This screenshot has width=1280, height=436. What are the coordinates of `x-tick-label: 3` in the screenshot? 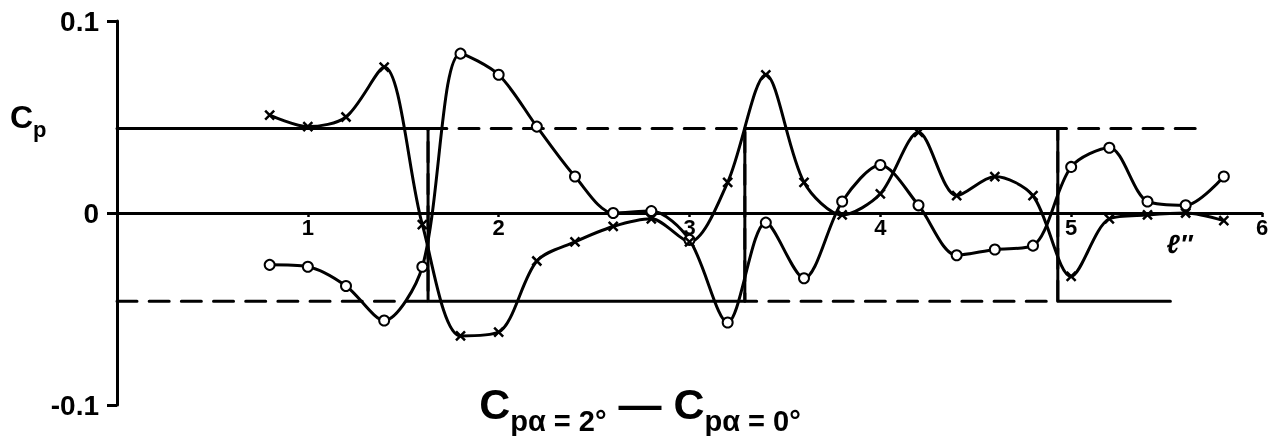 It's located at (689, 227).